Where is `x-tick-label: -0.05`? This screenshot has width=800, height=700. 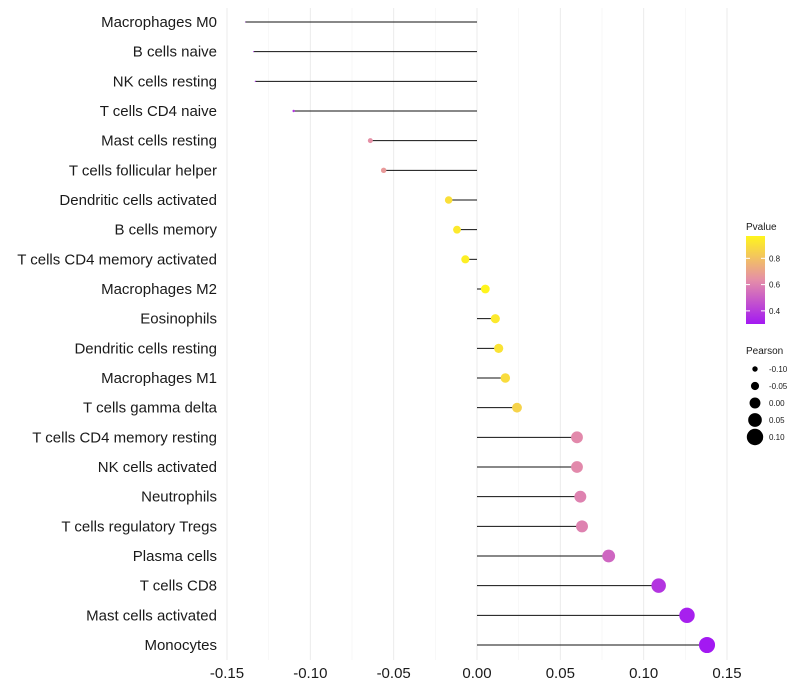
x-tick-label: -0.05 is located at coordinates (394, 673).